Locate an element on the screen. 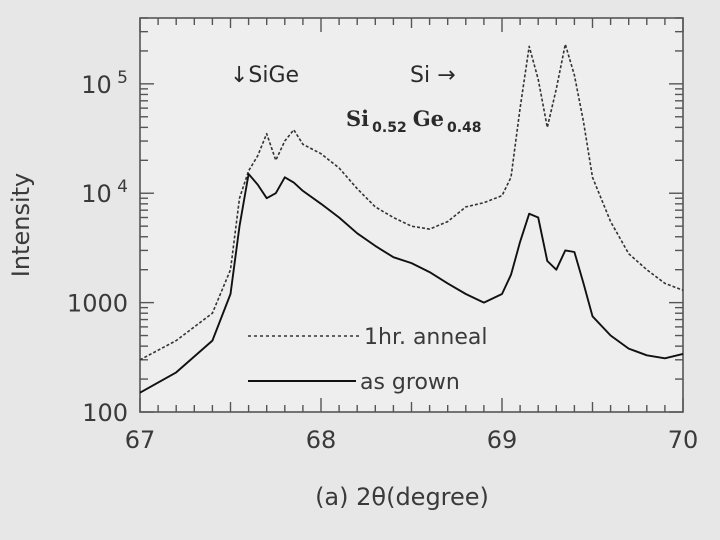 This screenshot has height=540, width=720. y-tick-label: 10 4 is located at coordinates (104, 192).